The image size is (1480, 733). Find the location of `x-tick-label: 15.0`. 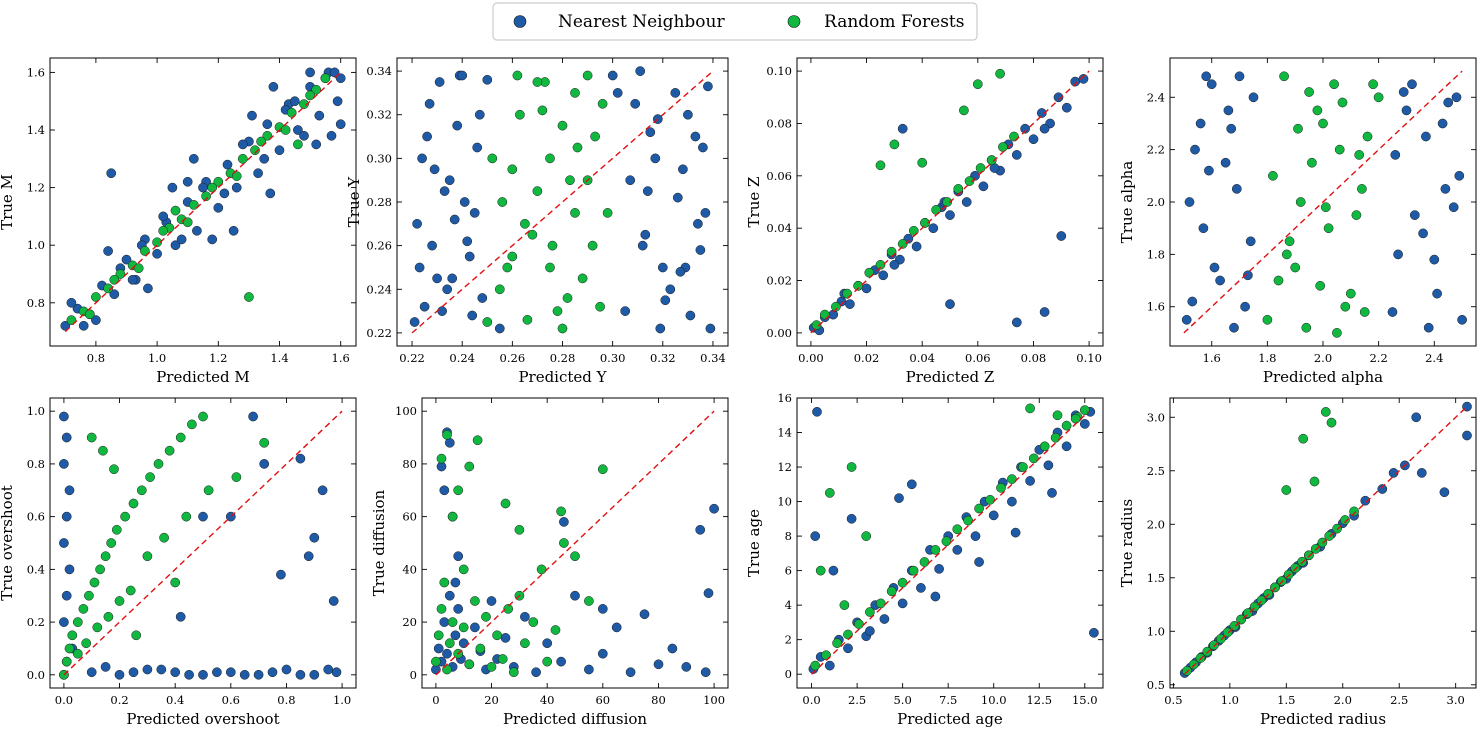

x-tick-label: 15.0 is located at coordinates (1085, 700).